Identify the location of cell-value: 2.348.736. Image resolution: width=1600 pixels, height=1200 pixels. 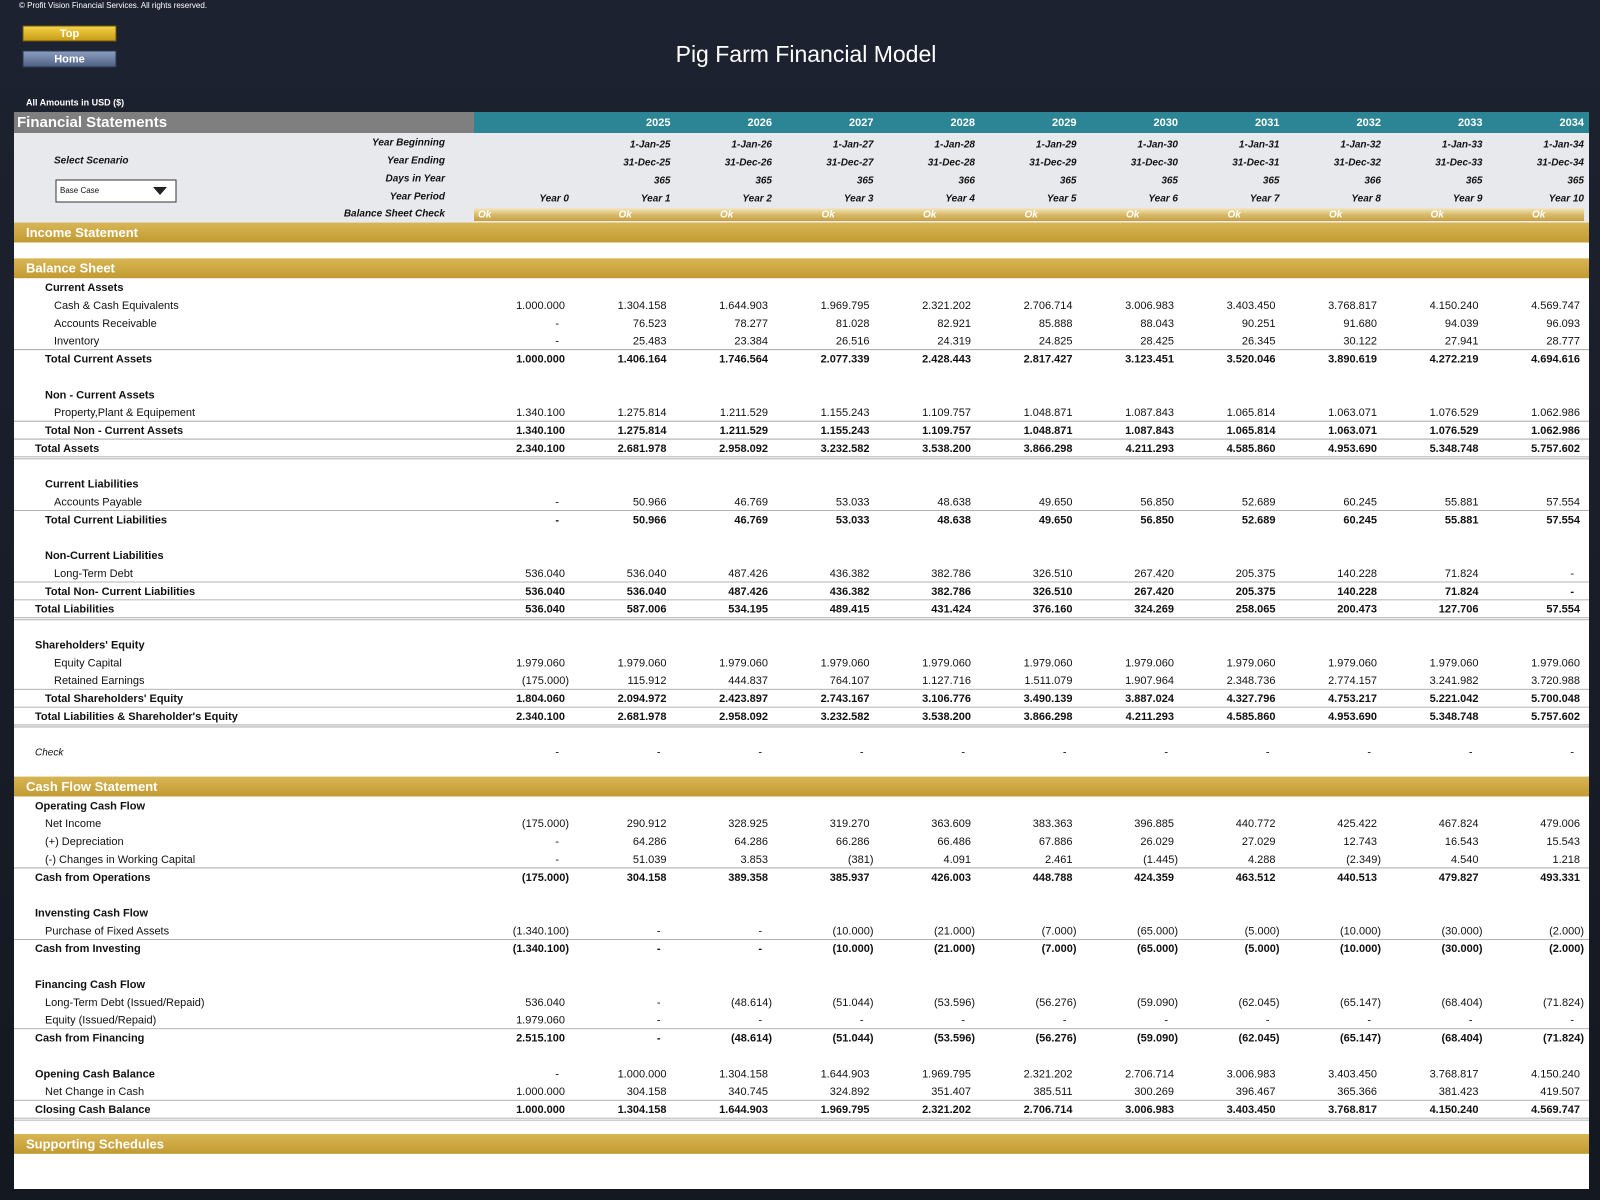
(1251, 681).